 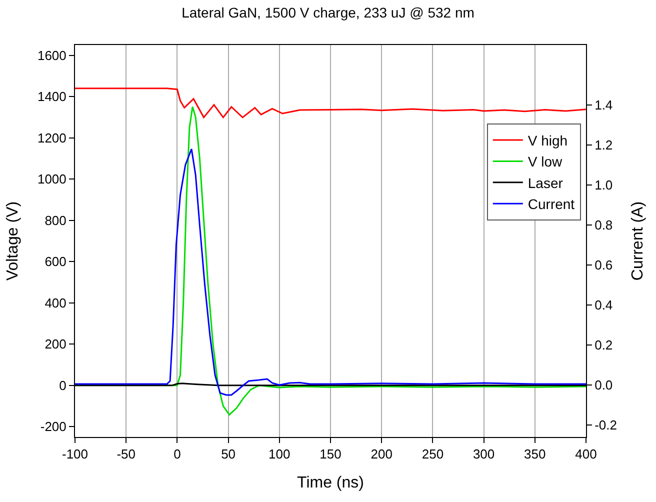 What do you see at coordinates (55, 302) in the screenshot?
I see `y-tick-label: 400` at bounding box center [55, 302].